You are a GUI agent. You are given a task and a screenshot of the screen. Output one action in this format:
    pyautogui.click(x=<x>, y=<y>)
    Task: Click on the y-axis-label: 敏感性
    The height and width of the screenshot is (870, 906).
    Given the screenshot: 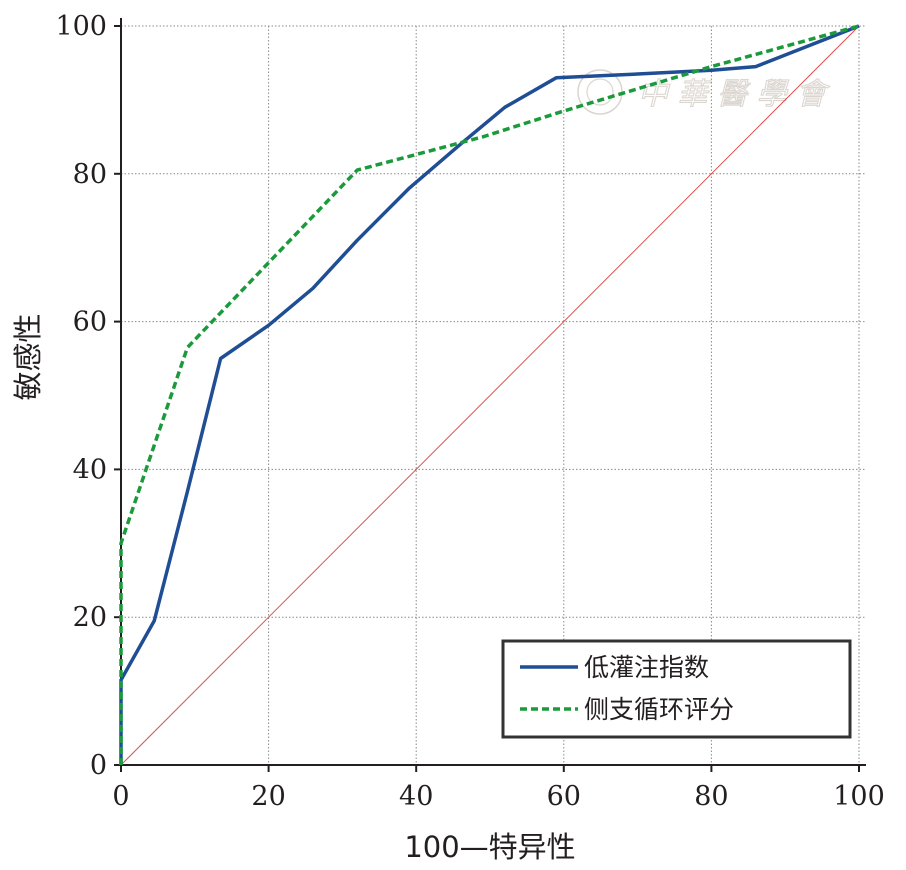 What is the action you would take?
    pyautogui.click(x=28, y=356)
    